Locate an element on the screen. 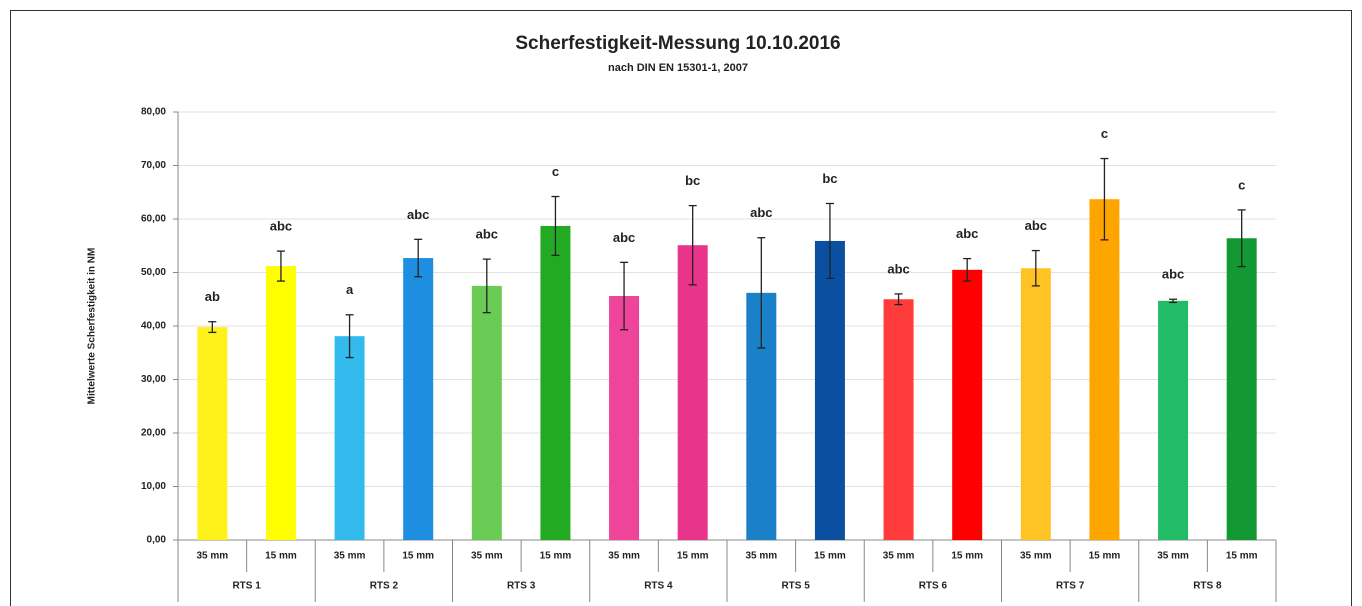  y-tick-label: 50,00 is located at coordinates (153, 272).